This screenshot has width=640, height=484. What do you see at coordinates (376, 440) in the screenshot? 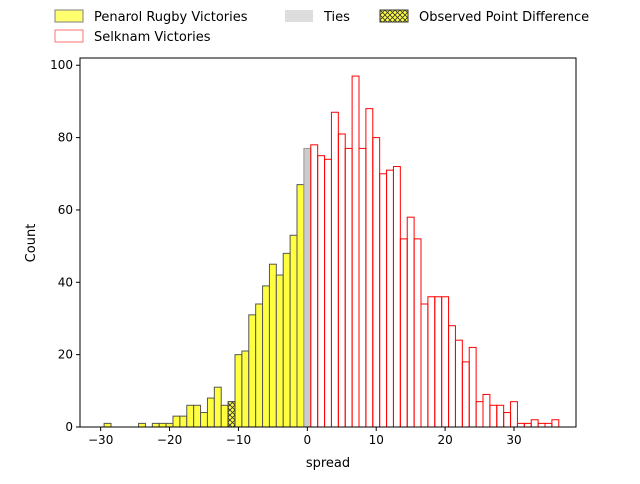
I see `x-tick-label: 10` at bounding box center [376, 440].